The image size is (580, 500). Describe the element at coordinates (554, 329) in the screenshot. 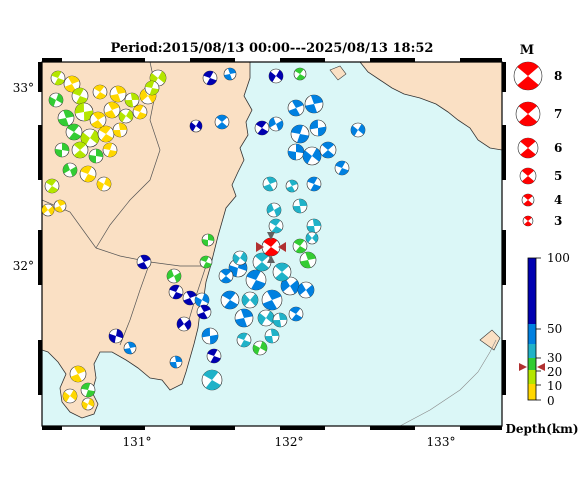

I see `depth-tick-50: 50` at that location.